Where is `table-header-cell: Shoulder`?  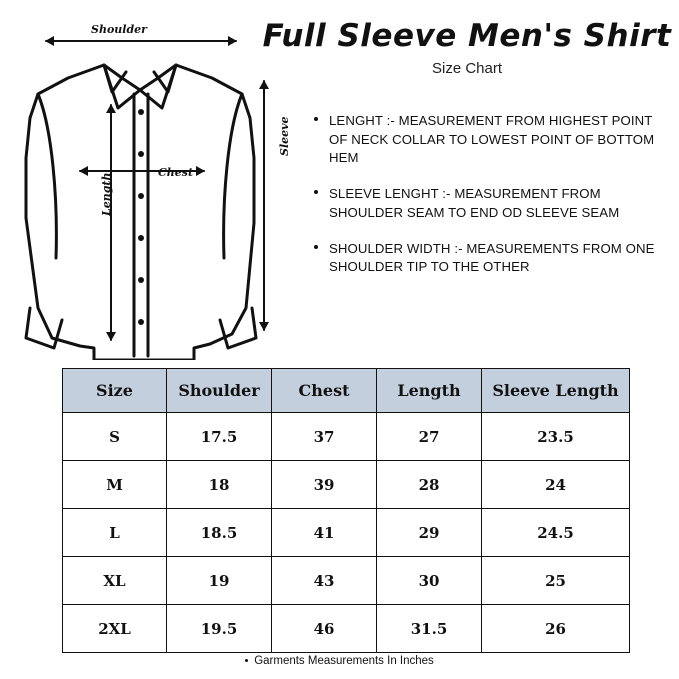 table-header-cell: Shoulder is located at coordinates (219, 390).